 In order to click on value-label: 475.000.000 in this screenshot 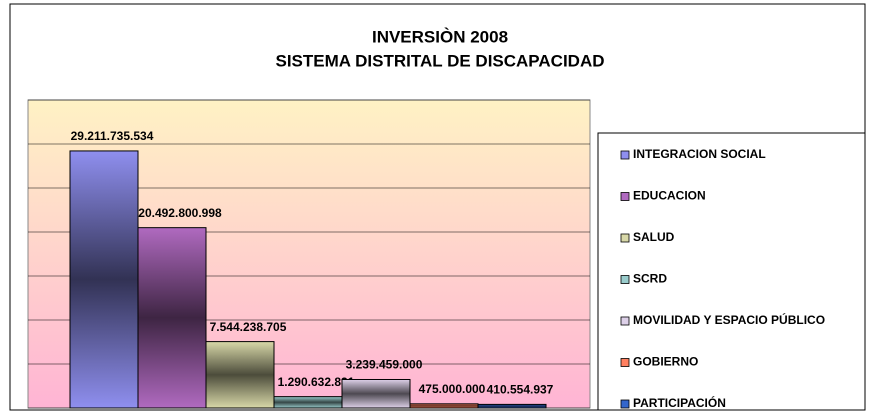, I will do `click(452, 389)`.